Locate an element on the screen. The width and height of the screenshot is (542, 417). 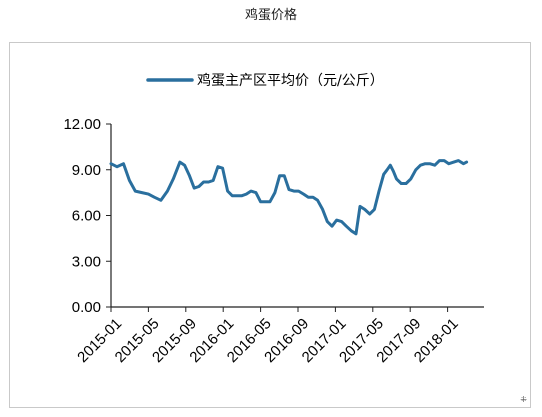
y-tick-label: 12.00 is located at coordinates (82, 124).